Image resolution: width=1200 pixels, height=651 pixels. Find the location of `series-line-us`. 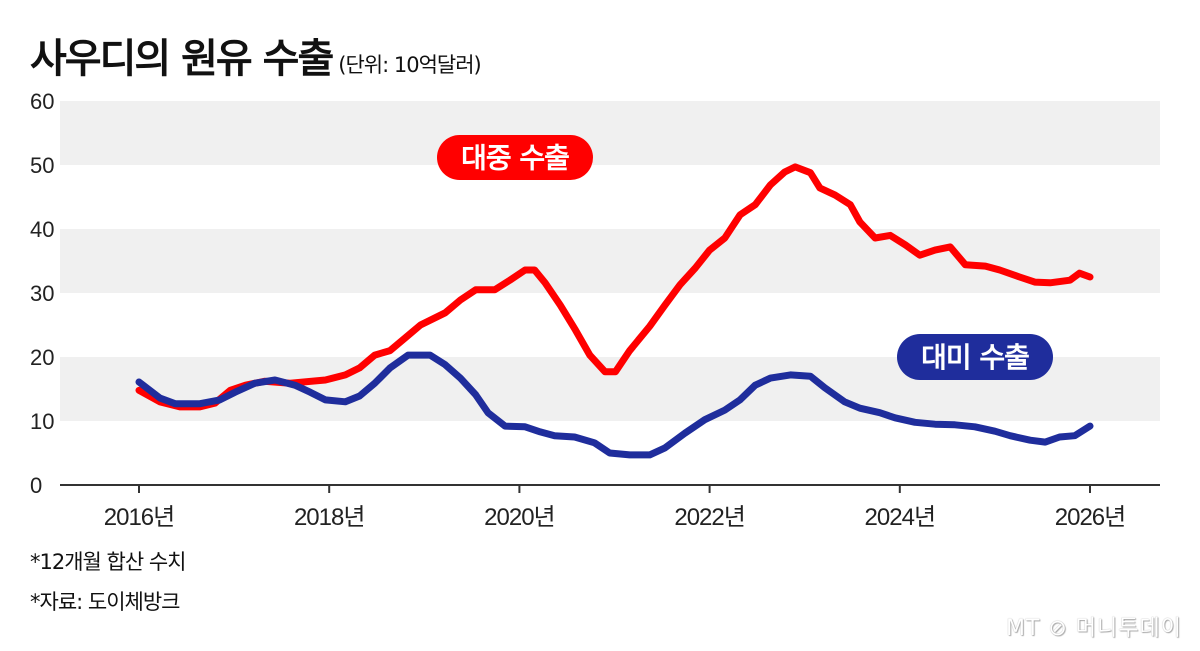

series-line-us is located at coordinates (614, 405).